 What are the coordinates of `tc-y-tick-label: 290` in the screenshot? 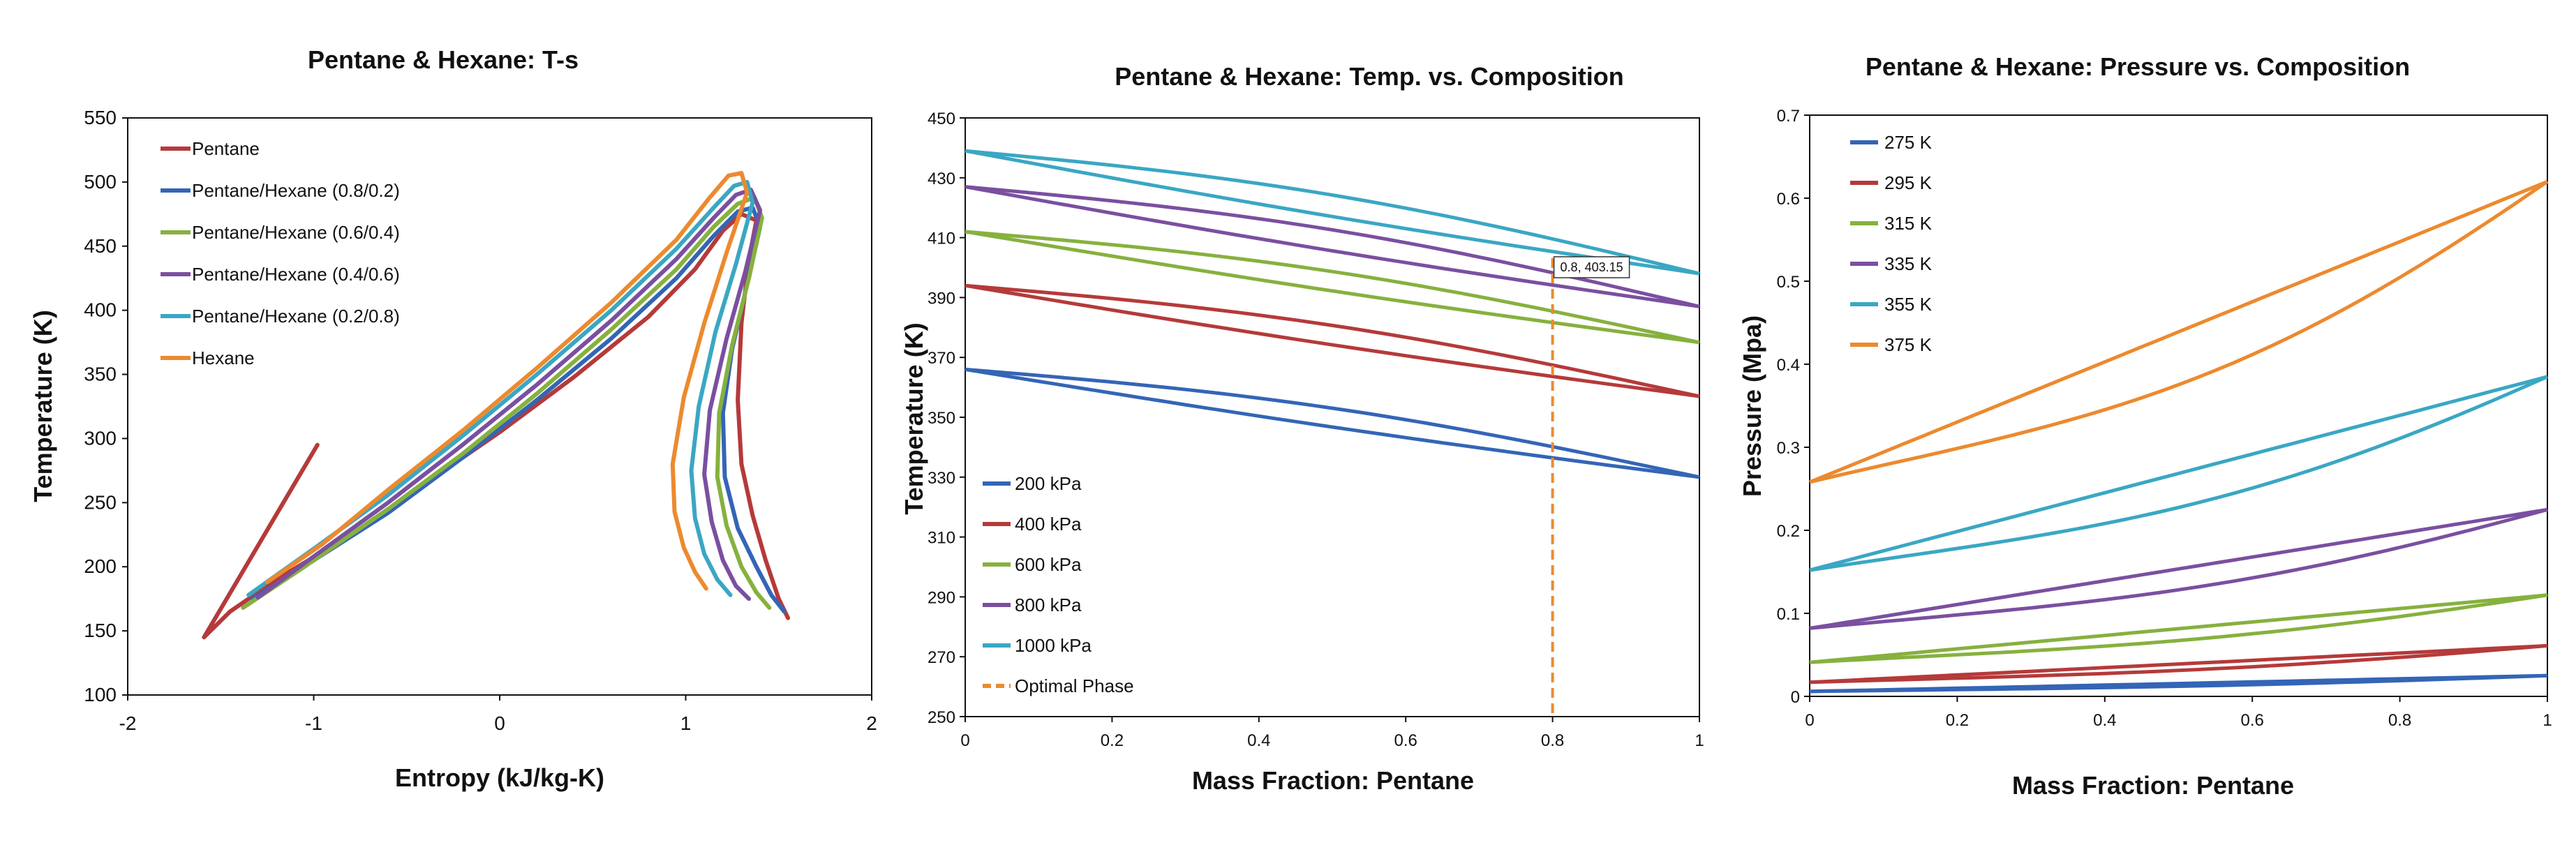 It's located at (942, 597).